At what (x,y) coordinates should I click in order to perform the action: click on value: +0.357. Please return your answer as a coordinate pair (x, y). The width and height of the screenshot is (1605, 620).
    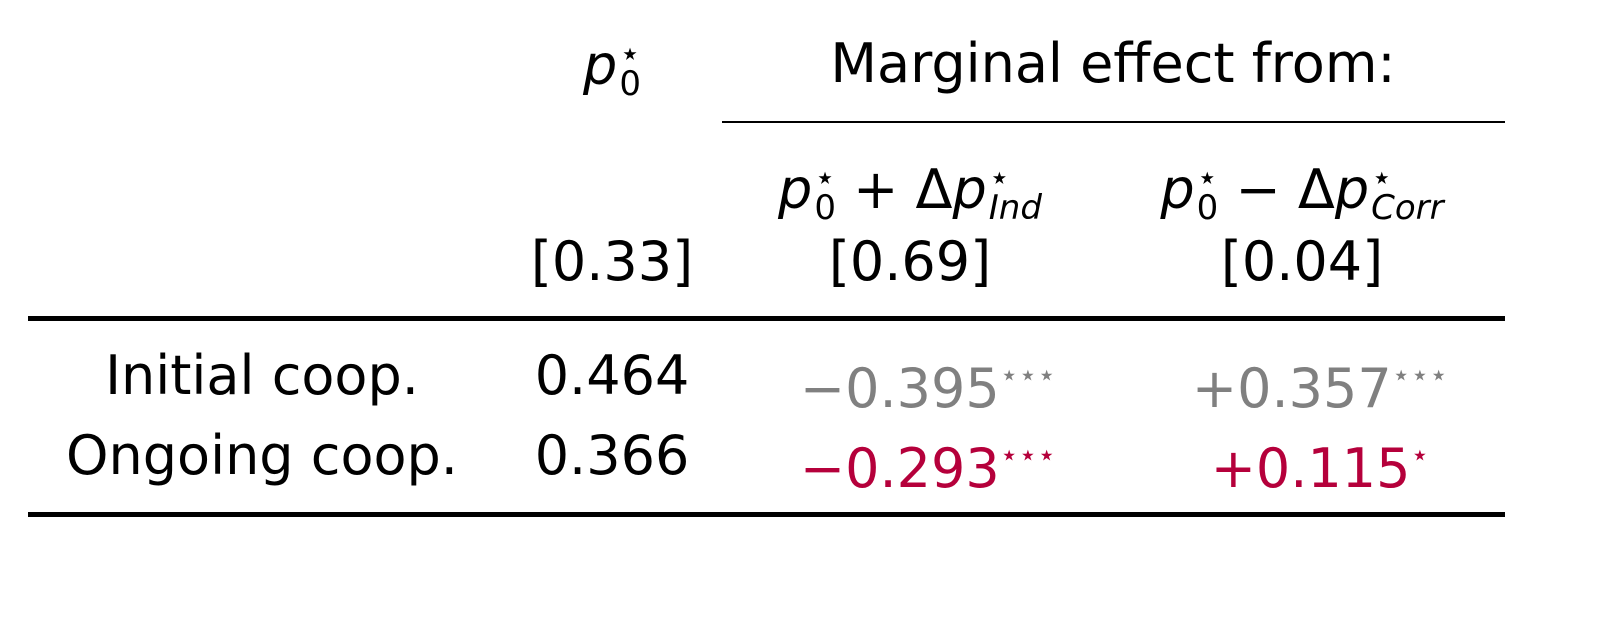
    Looking at the image, I should click on (1291, 388).